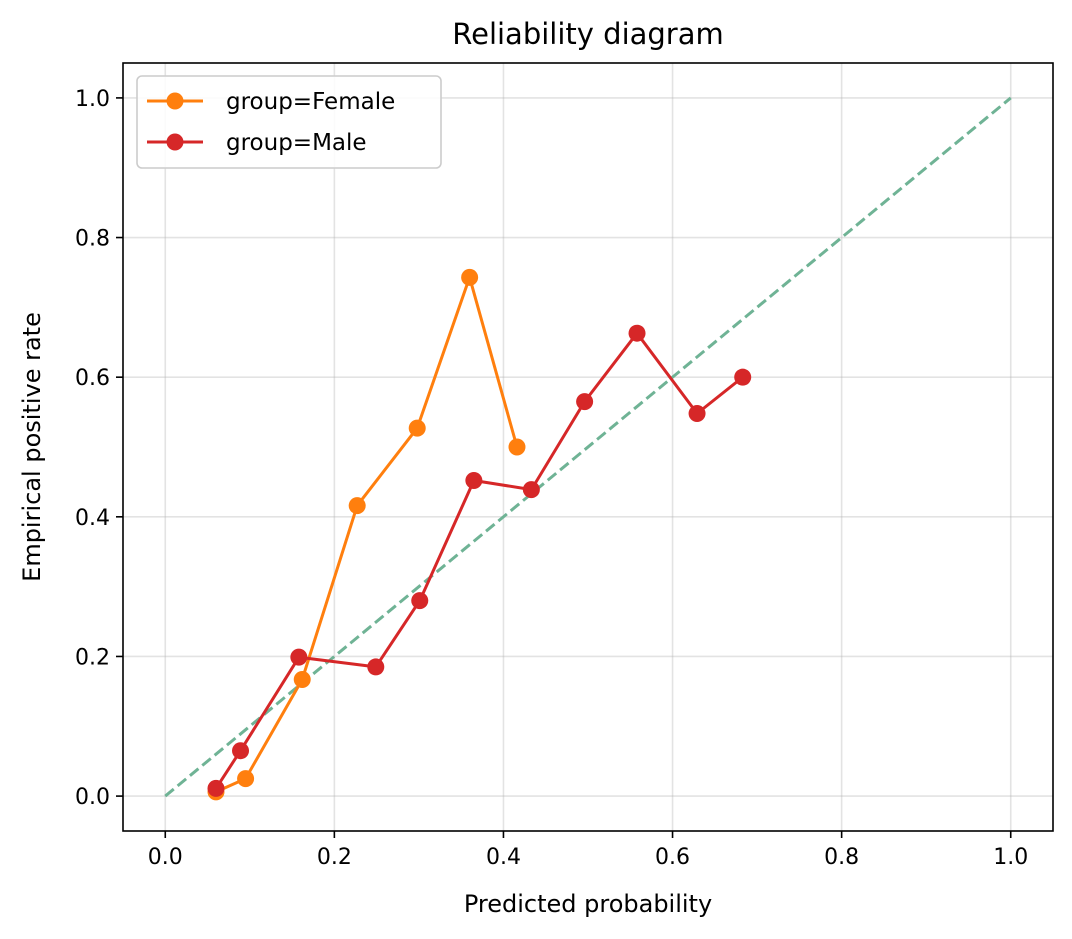  What do you see at coordinates (296, 143) in the screenshot?
I see `legend-label: group=Male` at bounding box center [296, 143].